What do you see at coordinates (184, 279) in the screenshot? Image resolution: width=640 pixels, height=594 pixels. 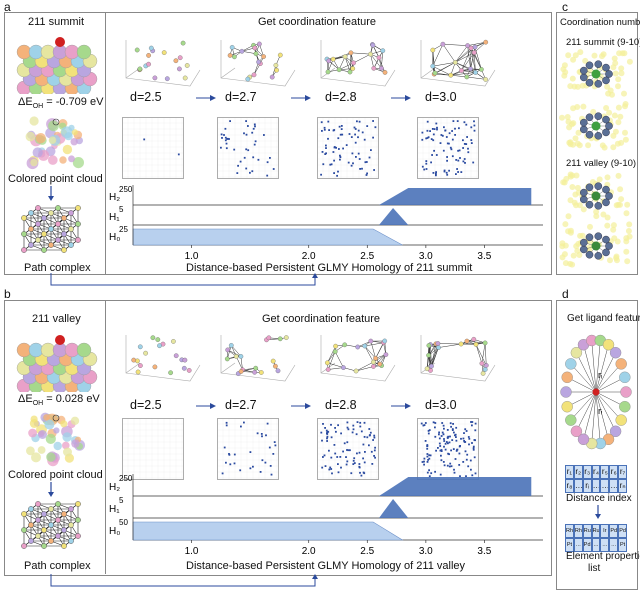 I see `panel-a-connector-arrow` at bounding box center [184, 279].